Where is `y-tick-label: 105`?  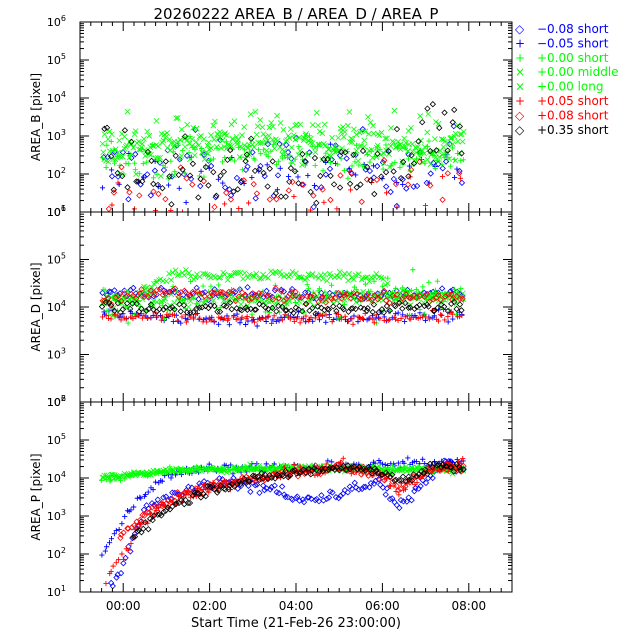
y-tick-label: 105 is located at coordinates (56, 59).